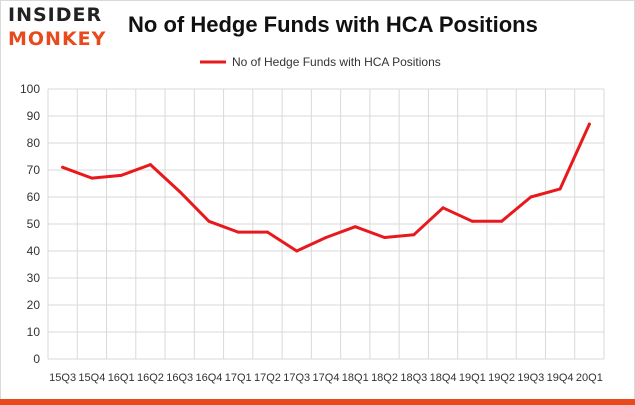 Image resolution: width=635 pixels, height=405 pixels. What do you see at coordinates (121, 175) in the screenshot?
I see `data-point-16Q1` at bounding box center [121, 175].